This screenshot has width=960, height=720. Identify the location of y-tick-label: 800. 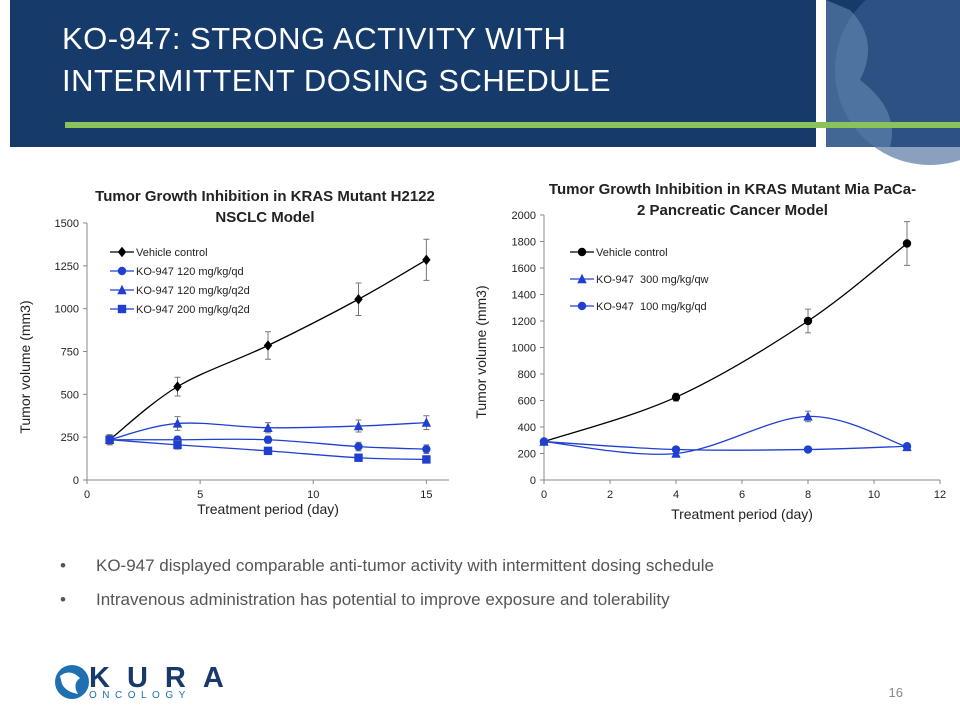
(527, 375).